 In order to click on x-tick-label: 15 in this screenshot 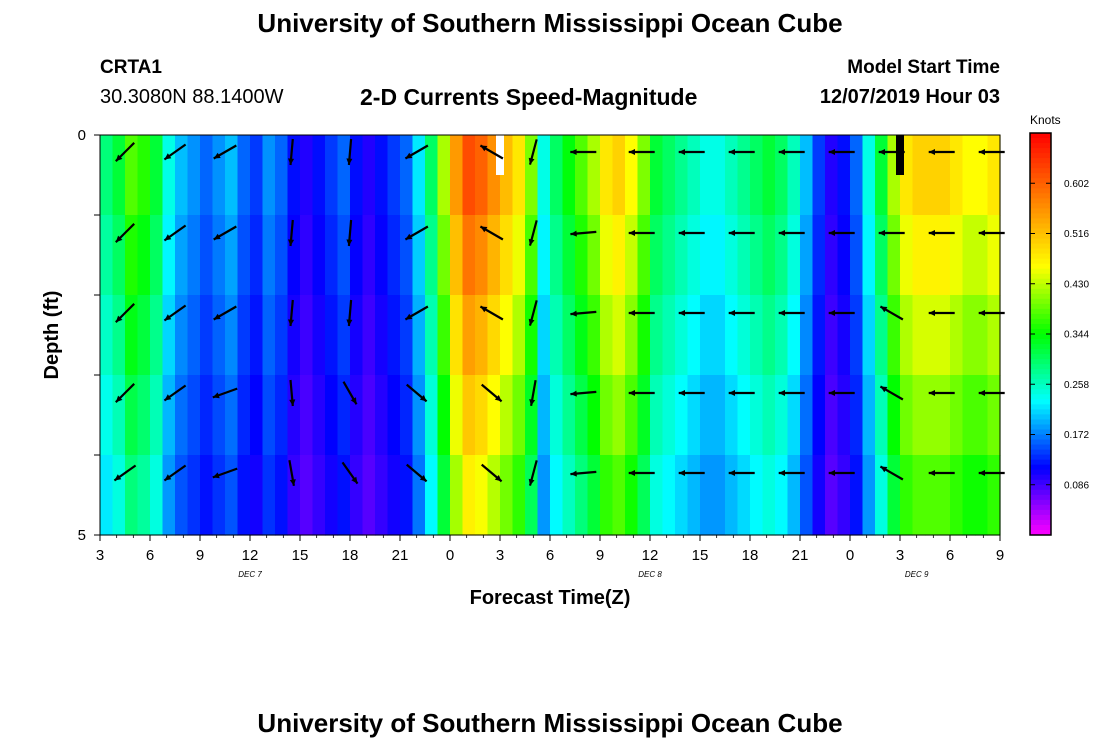, I will do `click(300, 555)`.